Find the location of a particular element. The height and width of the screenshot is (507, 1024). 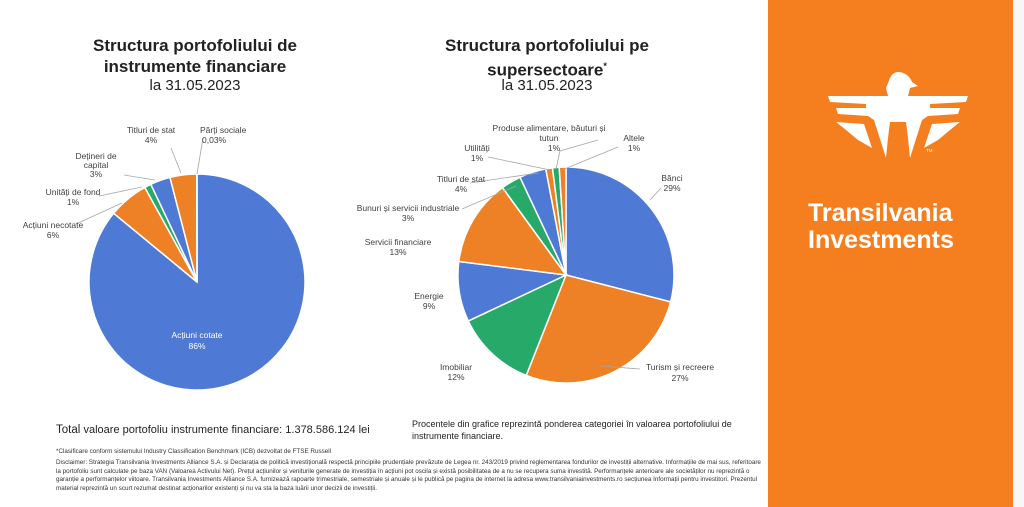

leader-line-bunuri is located at coordinates (489, 197).